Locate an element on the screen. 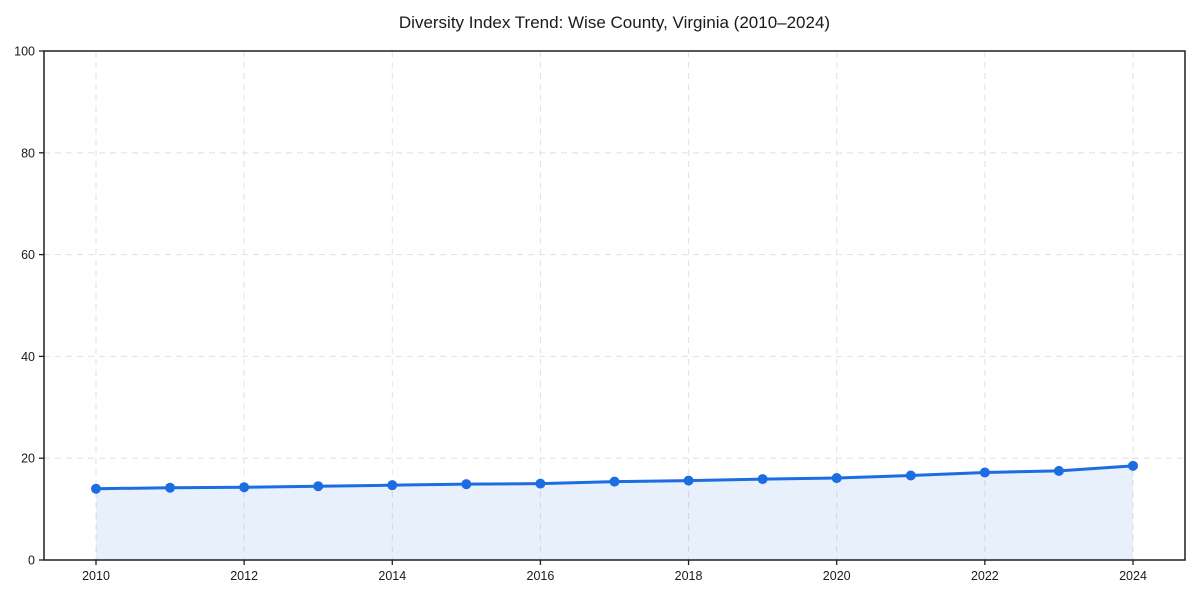 This screenshot has width=1200, height=600. y-tick-label: 20 is located at coordinates (28, 459).